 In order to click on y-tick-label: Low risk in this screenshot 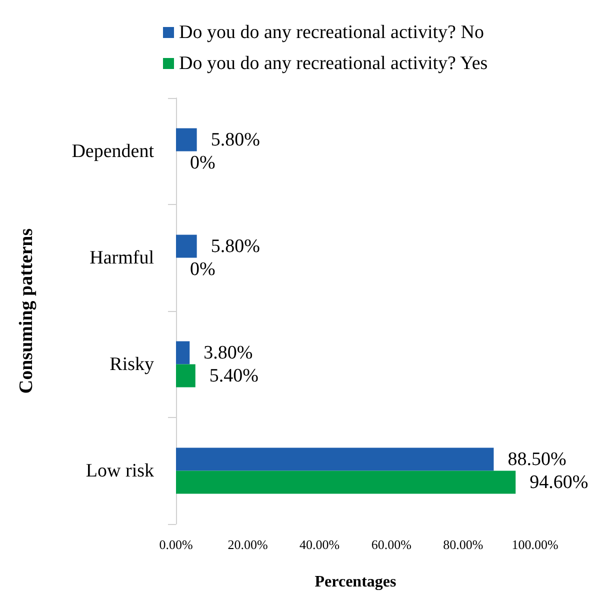, I will do `click(120, 471)`.